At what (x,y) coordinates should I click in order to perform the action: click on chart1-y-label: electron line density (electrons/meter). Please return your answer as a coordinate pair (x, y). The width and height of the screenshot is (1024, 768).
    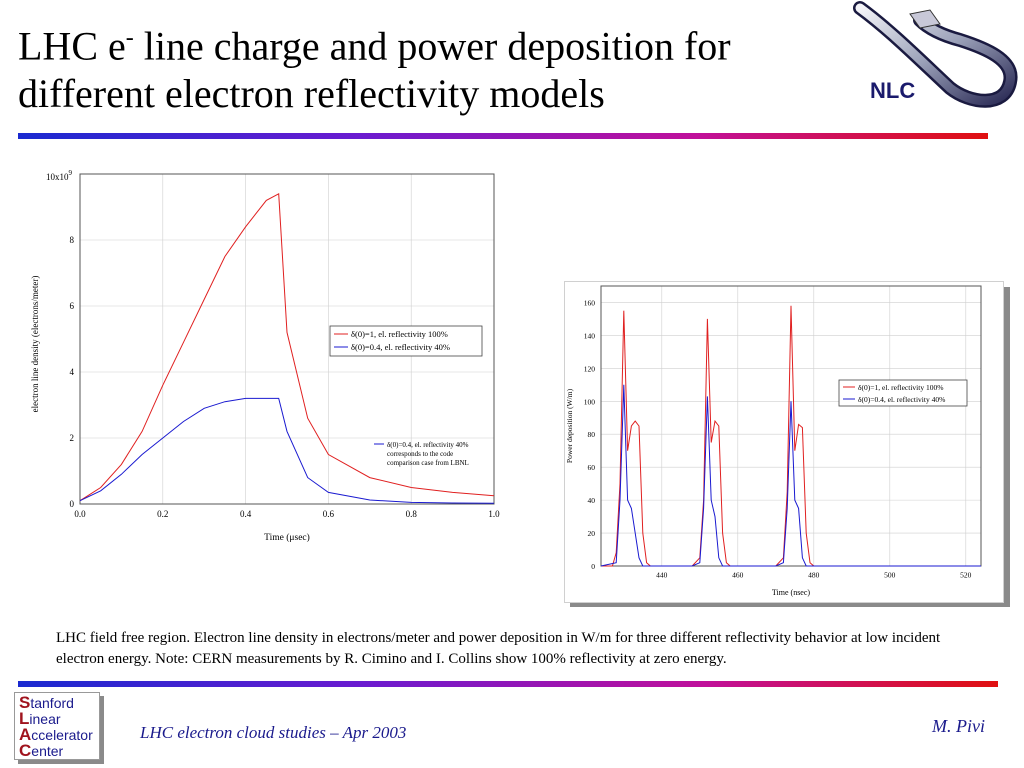
    Looking at the image, I should click on (35, 344).